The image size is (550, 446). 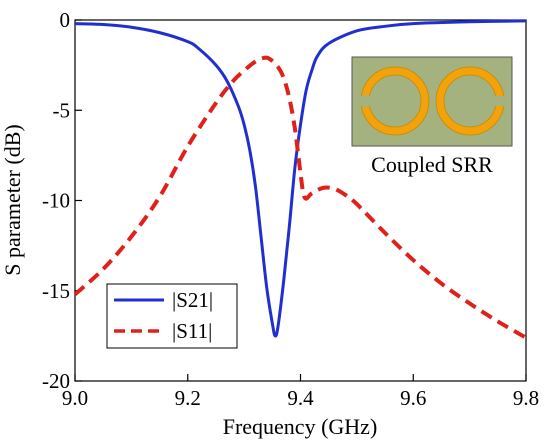 What do you see at coordinates (75, 398) in the screenshot?
I see `x-tick-label: 9.0` at bounding box center [75, 398].